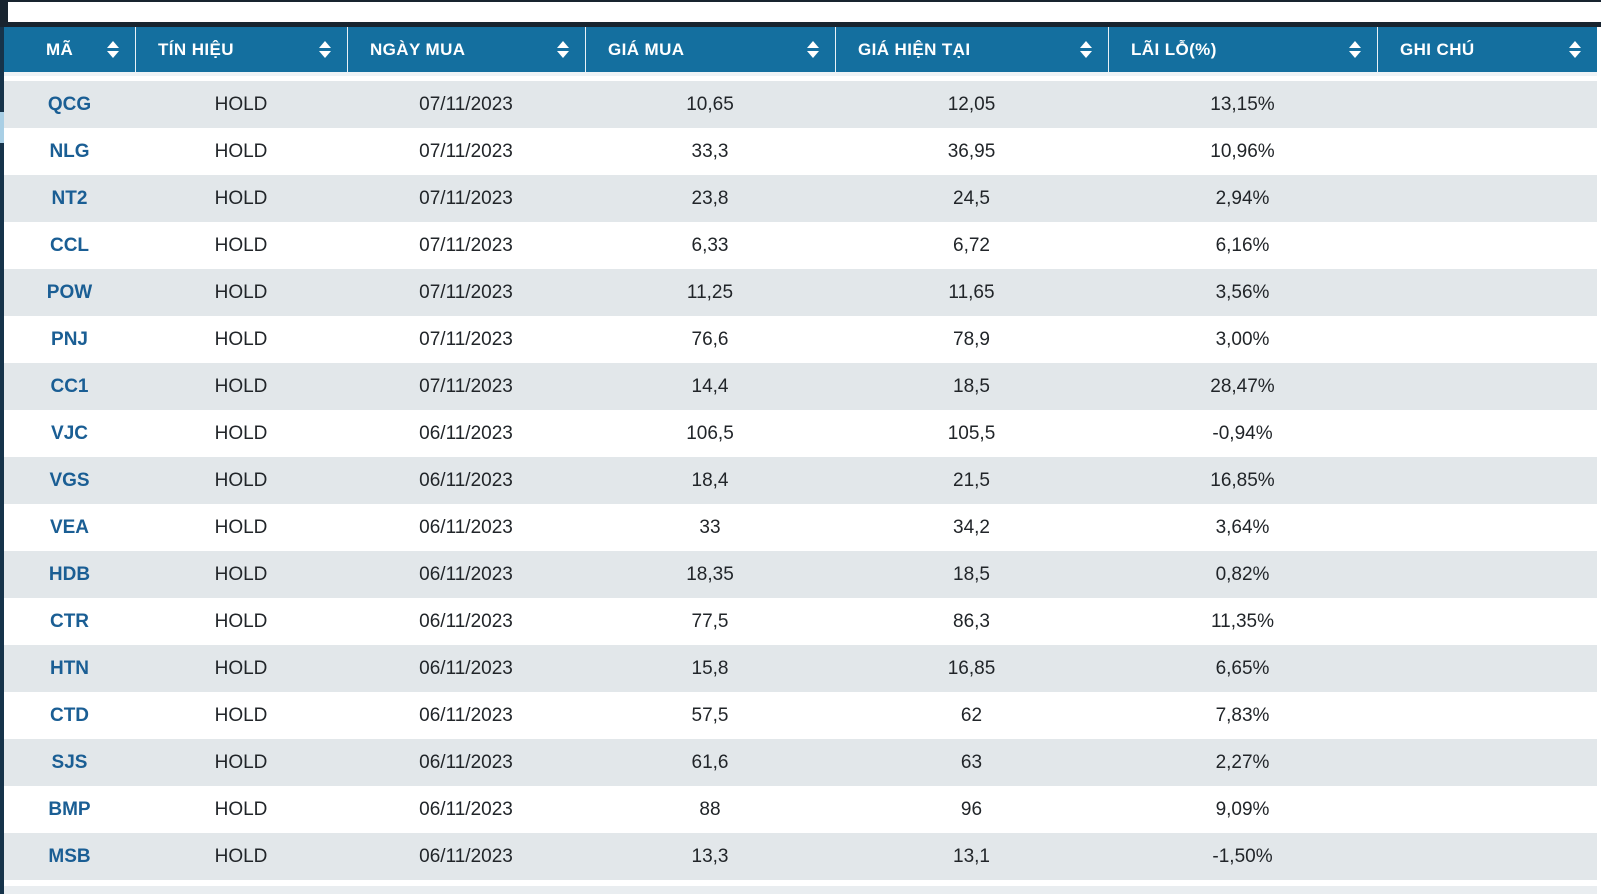 The image size is (1601, 894). Describe the element at coordinates (69, 104) in the screenshot. I see `cell-ticker-link: QCG` at that location.